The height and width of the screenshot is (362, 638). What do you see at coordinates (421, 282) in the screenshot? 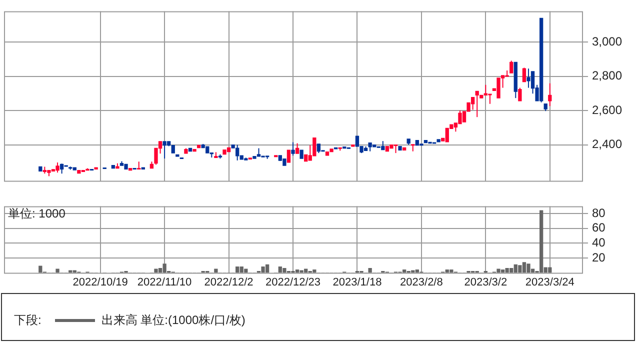
I see `x-tick-label: 2023/2/8` at bounding box center [421, 282].